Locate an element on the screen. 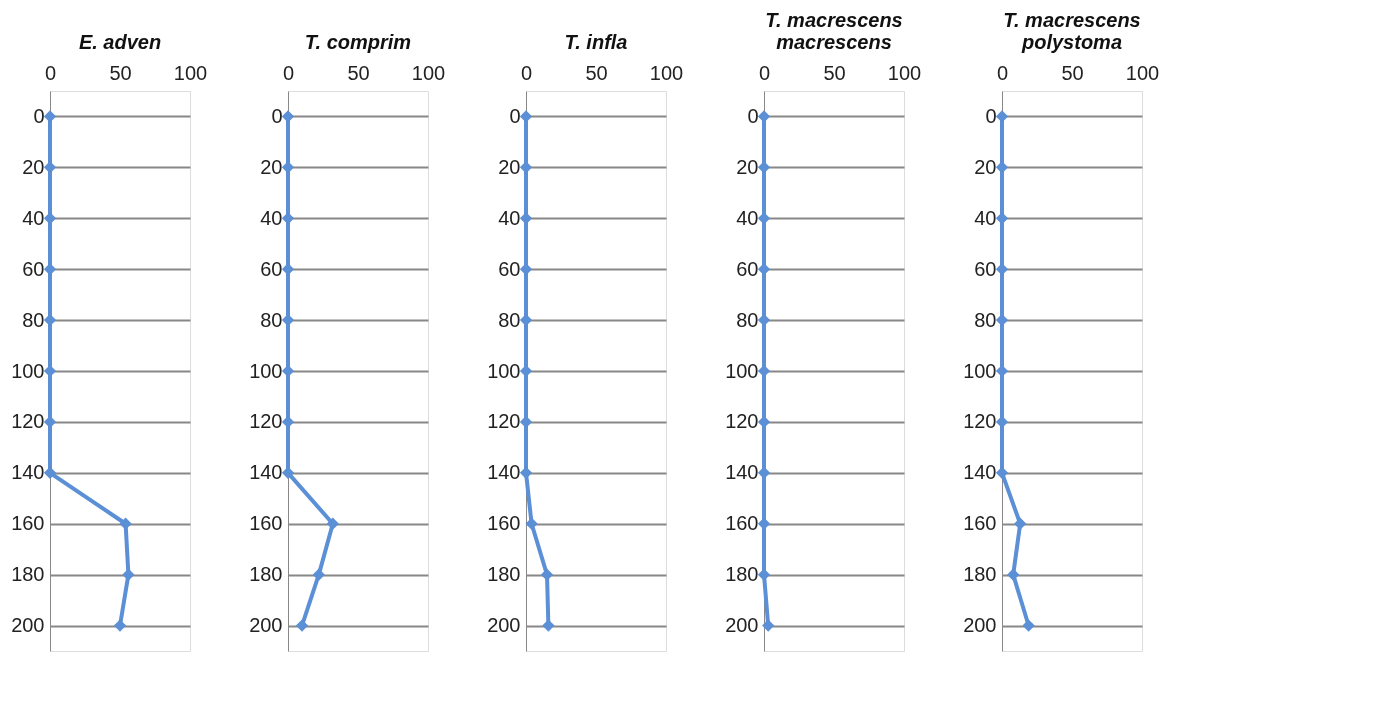 This screenshot has width=1386, height=726. chart-title: T. infla is located at coordinates (596, 42).